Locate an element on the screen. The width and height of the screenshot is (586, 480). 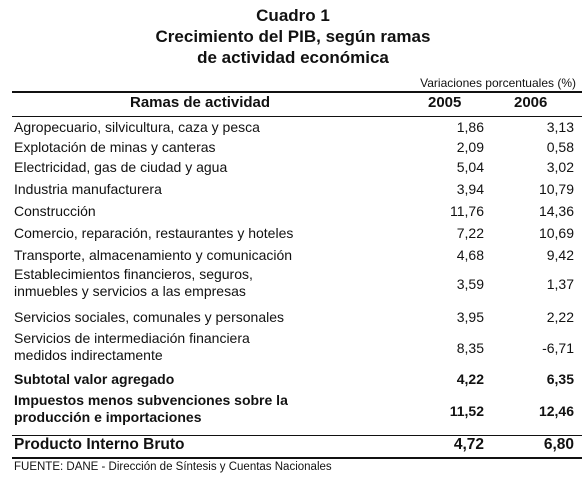
row-label: Agropecuario, silvicultura, caza y pesca is located at coordinates (137, 127).